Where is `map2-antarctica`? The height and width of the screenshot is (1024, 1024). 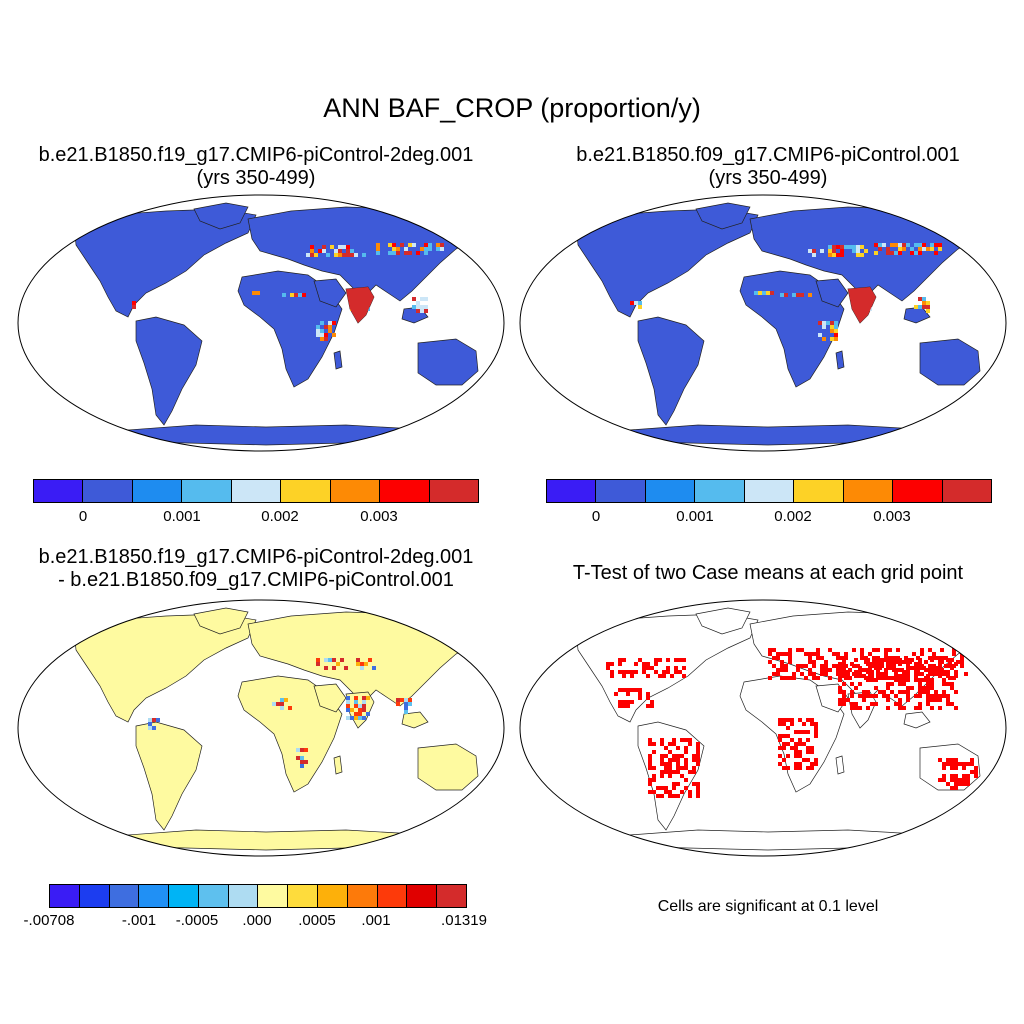
map2-antarctica is located at coordinates (777, 435).